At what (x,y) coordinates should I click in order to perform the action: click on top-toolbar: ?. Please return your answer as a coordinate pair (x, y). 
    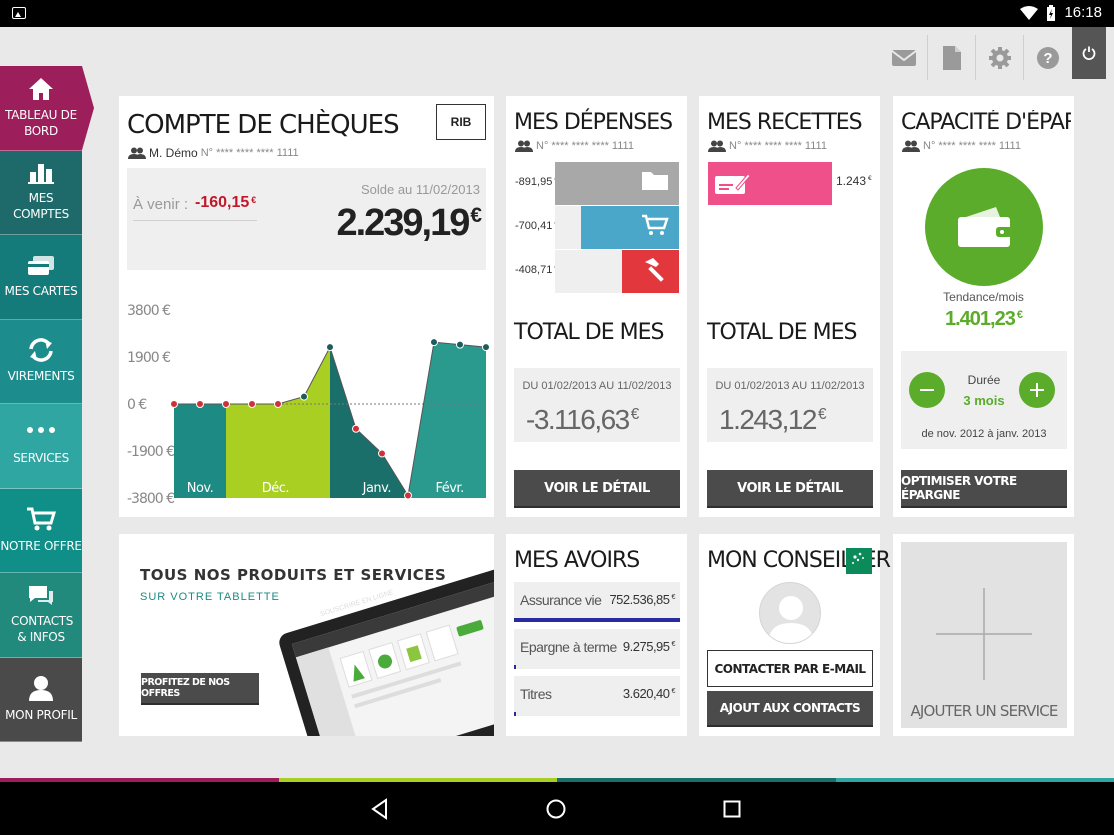
    Looking at the image, I should click on (976, 57).